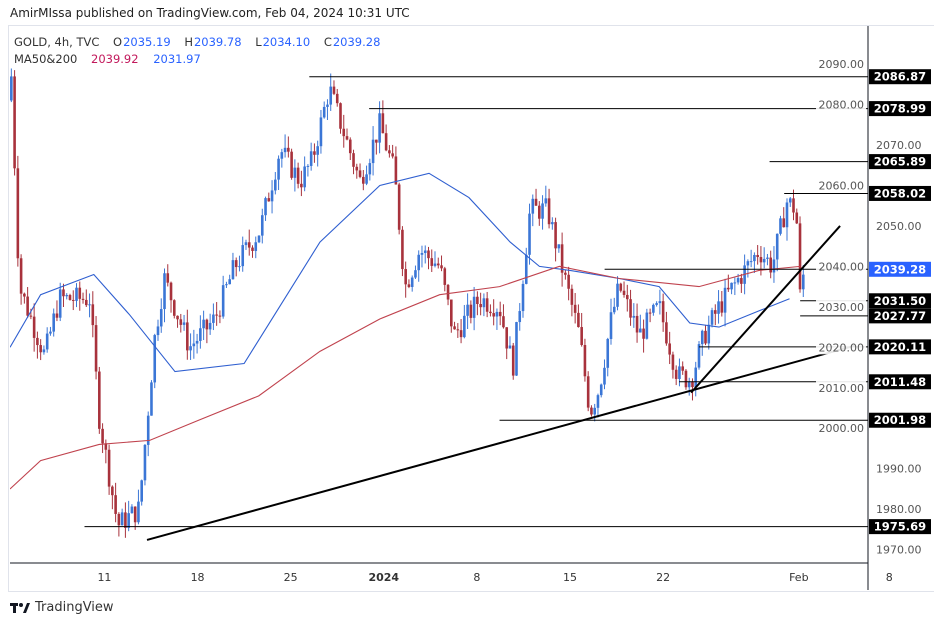 The height and width of the screenshot is (627, 939). Describe the element at coordinates (900, 527) in the screenshot. I see `price-level-label: 1975.69` at that location.